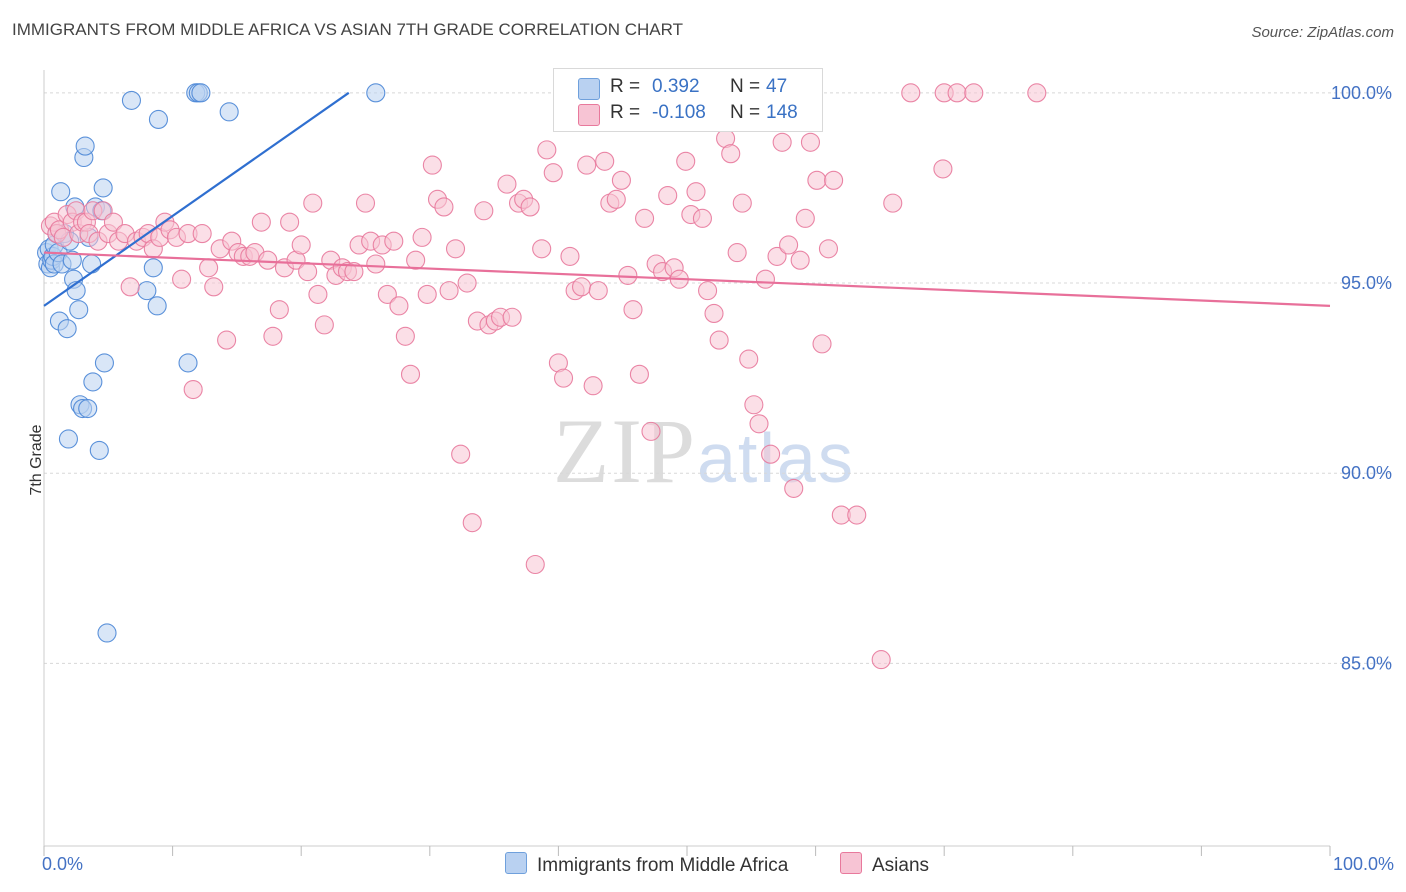  I want to click on trend-line-middle-africa, so click(196, 199).